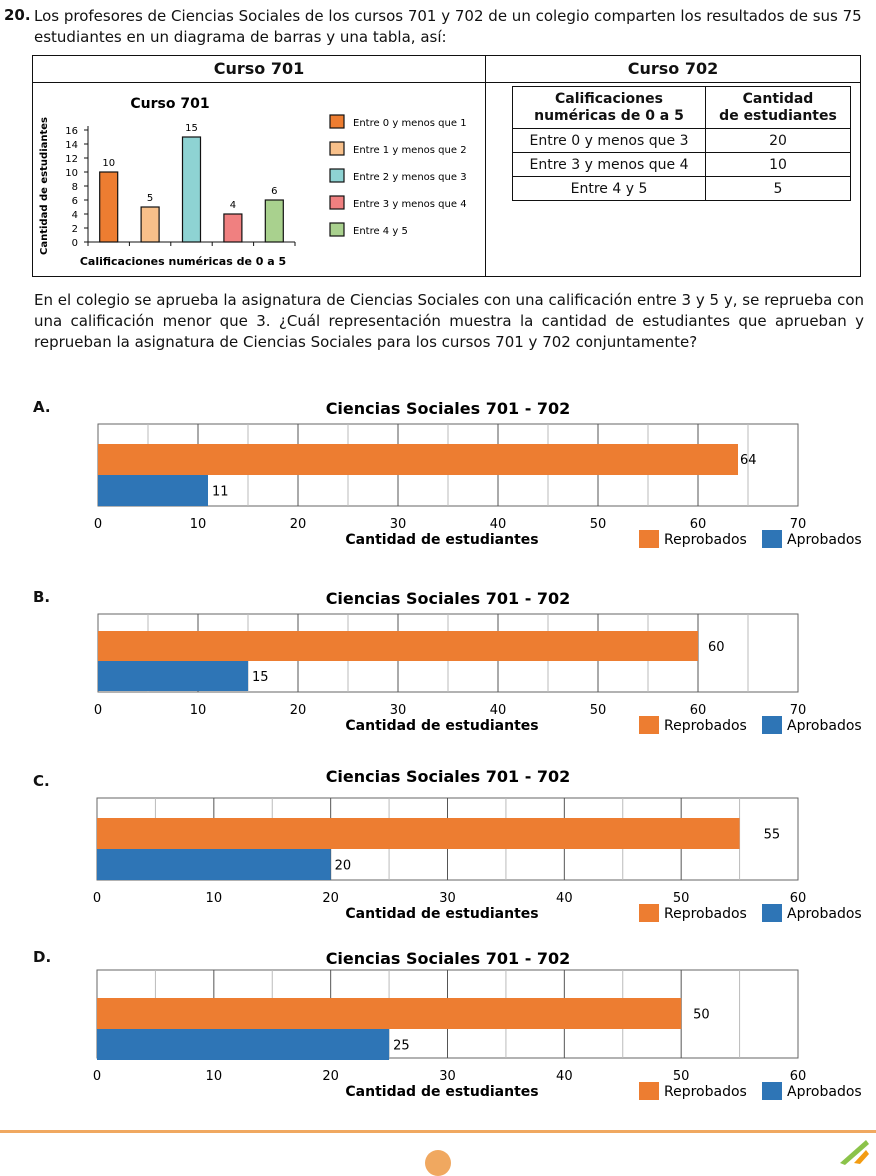 Image resolution: width=876 pixels, height=1176 pixels. I want to click on table-cell-value: 20, so click(778, 140).